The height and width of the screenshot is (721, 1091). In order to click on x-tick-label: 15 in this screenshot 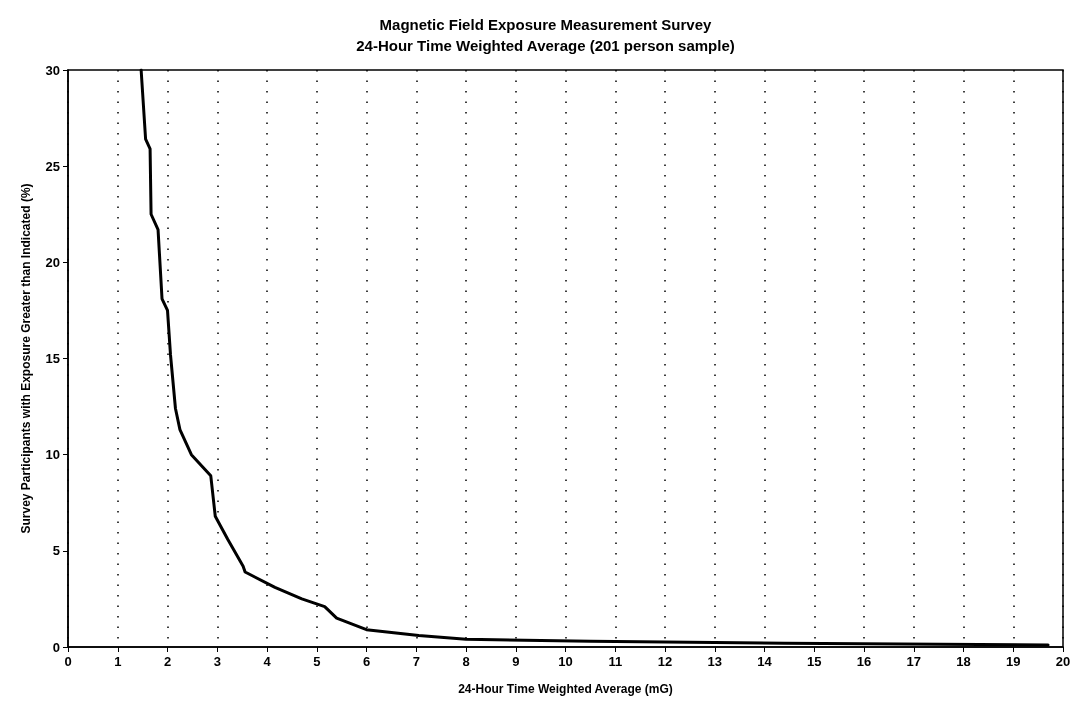, I will do `click(814, 661)`.